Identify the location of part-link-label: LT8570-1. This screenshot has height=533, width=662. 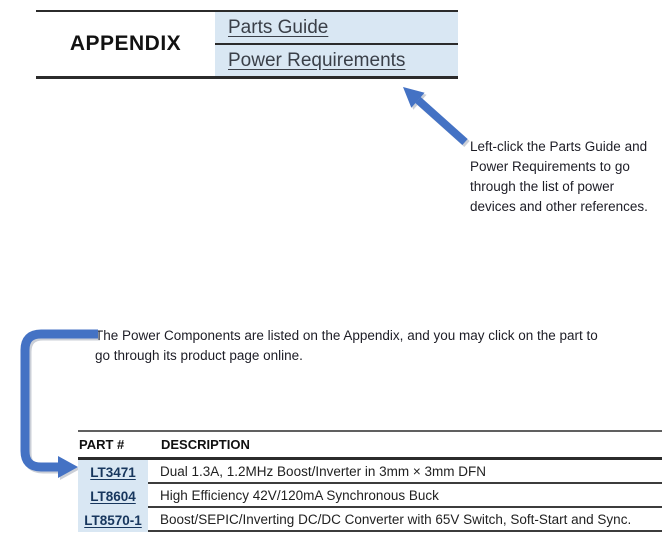
(113, 520).